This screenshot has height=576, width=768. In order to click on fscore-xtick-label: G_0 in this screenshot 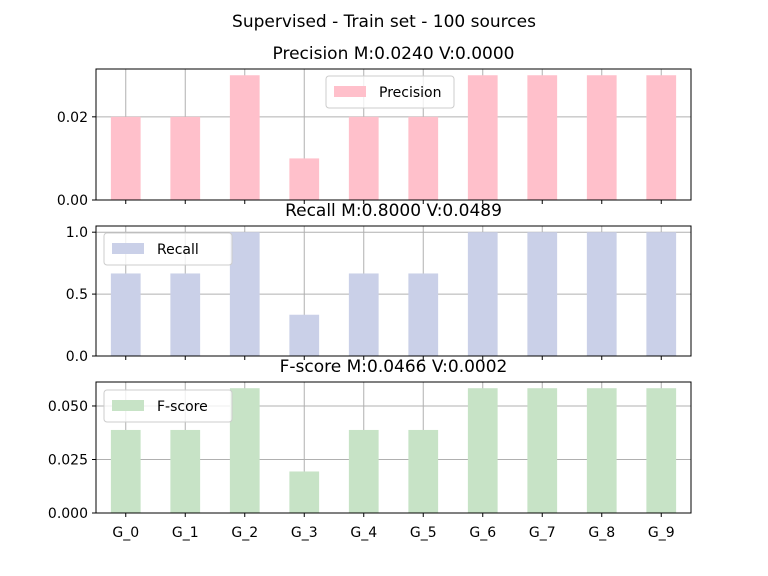, I will do `click(125, 533)`.